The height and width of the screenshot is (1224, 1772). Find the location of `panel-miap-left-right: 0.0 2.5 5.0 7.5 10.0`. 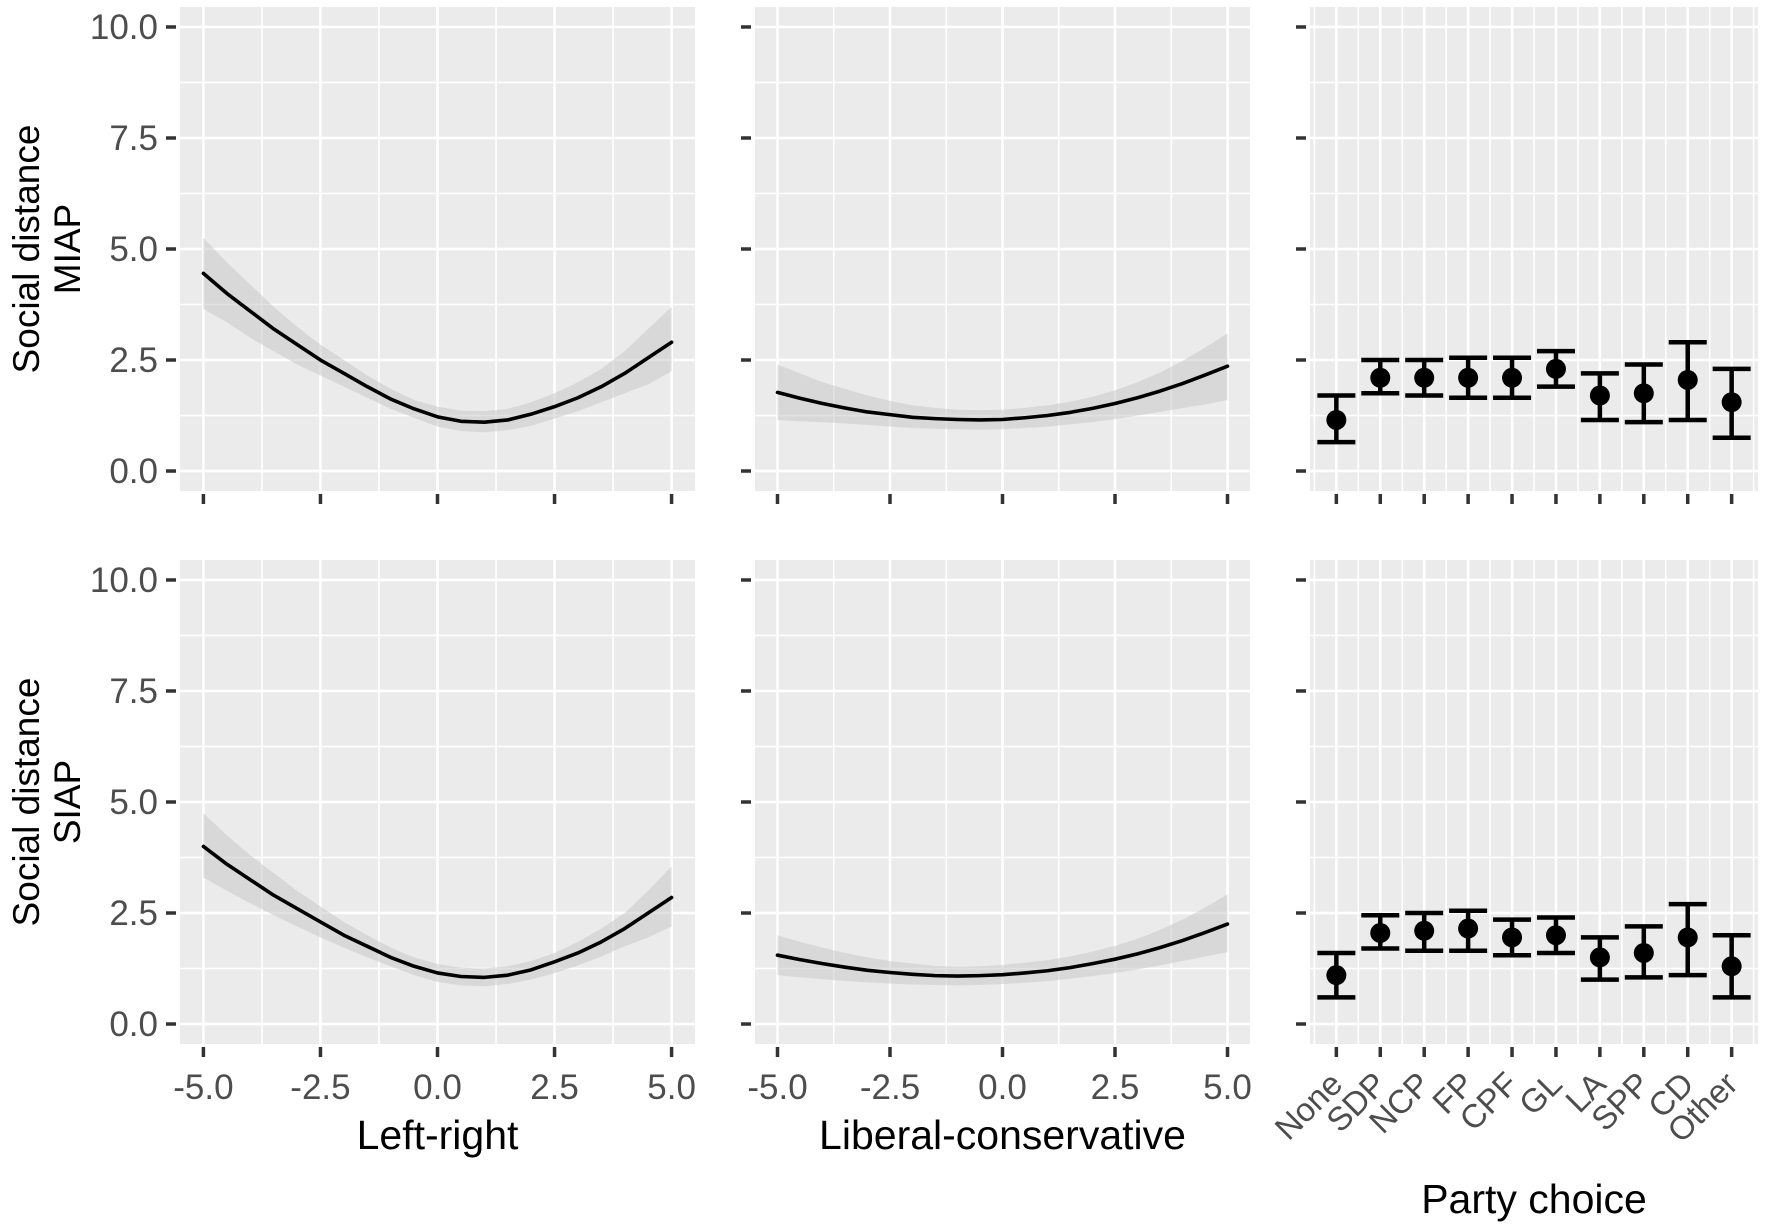

panel-miap-left-right: 0.0 2.5 5.0 7.5 10.0 is located at coordinates (392, 255).